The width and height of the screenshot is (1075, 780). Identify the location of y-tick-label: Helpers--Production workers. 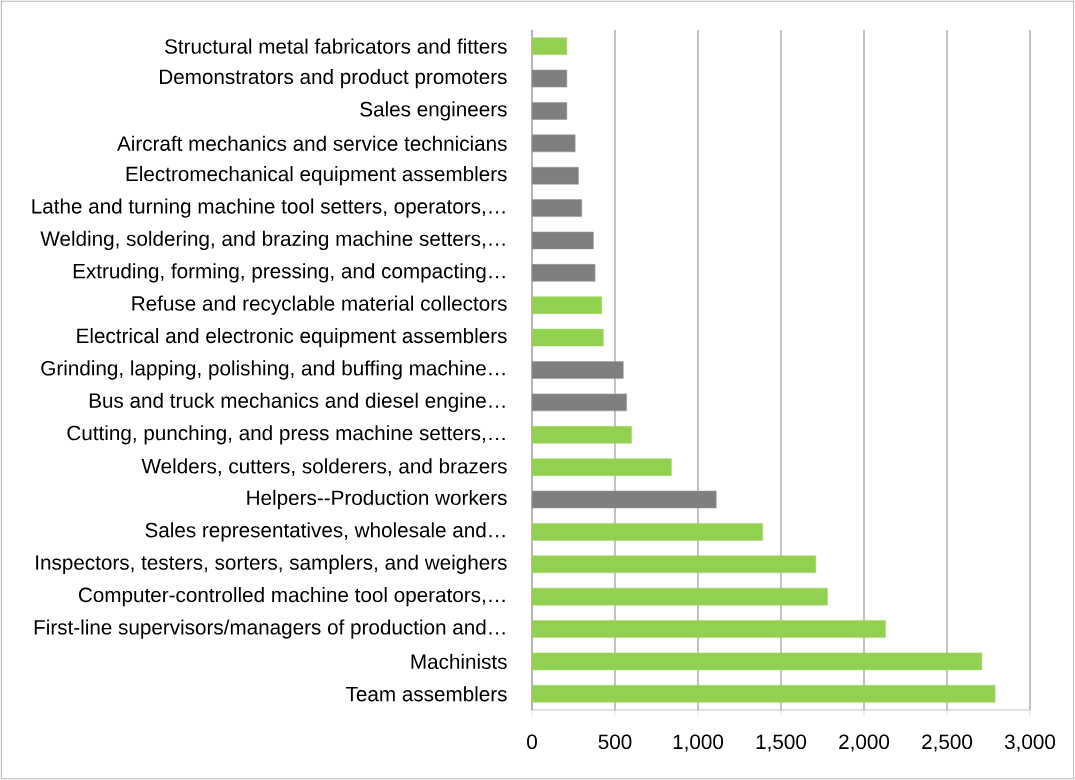
(377, 499).